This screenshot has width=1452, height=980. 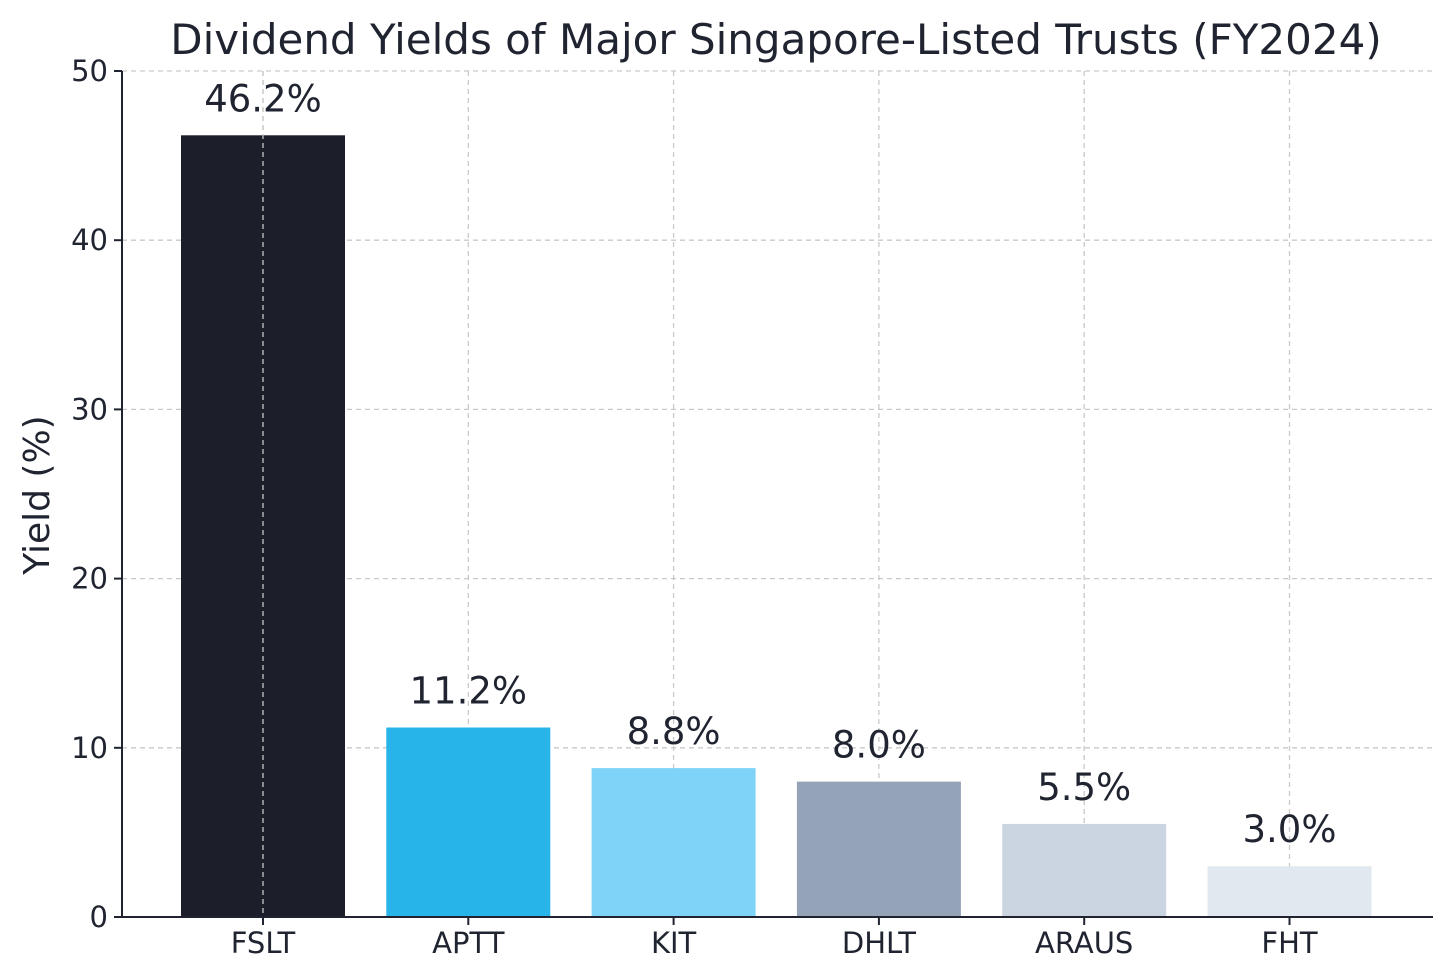 I want to click on x-tick-label: APTT, so click(x=468, y=943).